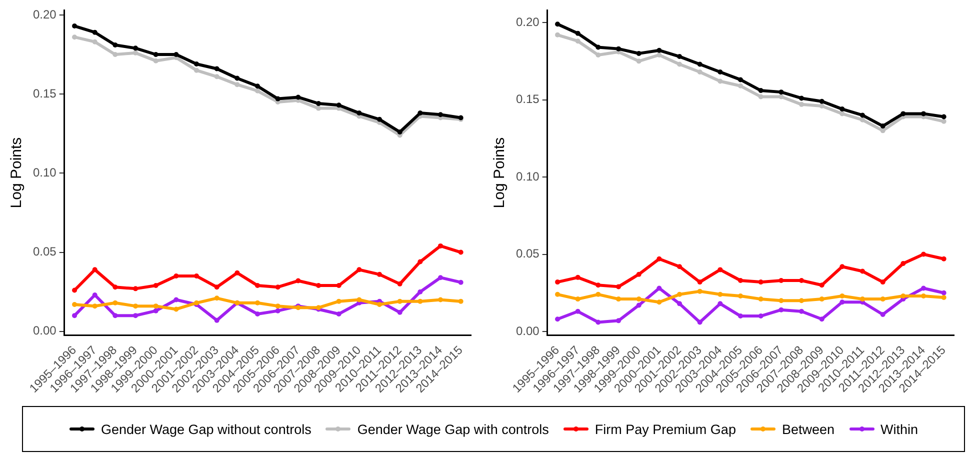 Image resolution: width=967 pixels, height=455 pixels. I want to click on legend-label: Within, so click(899, 429).